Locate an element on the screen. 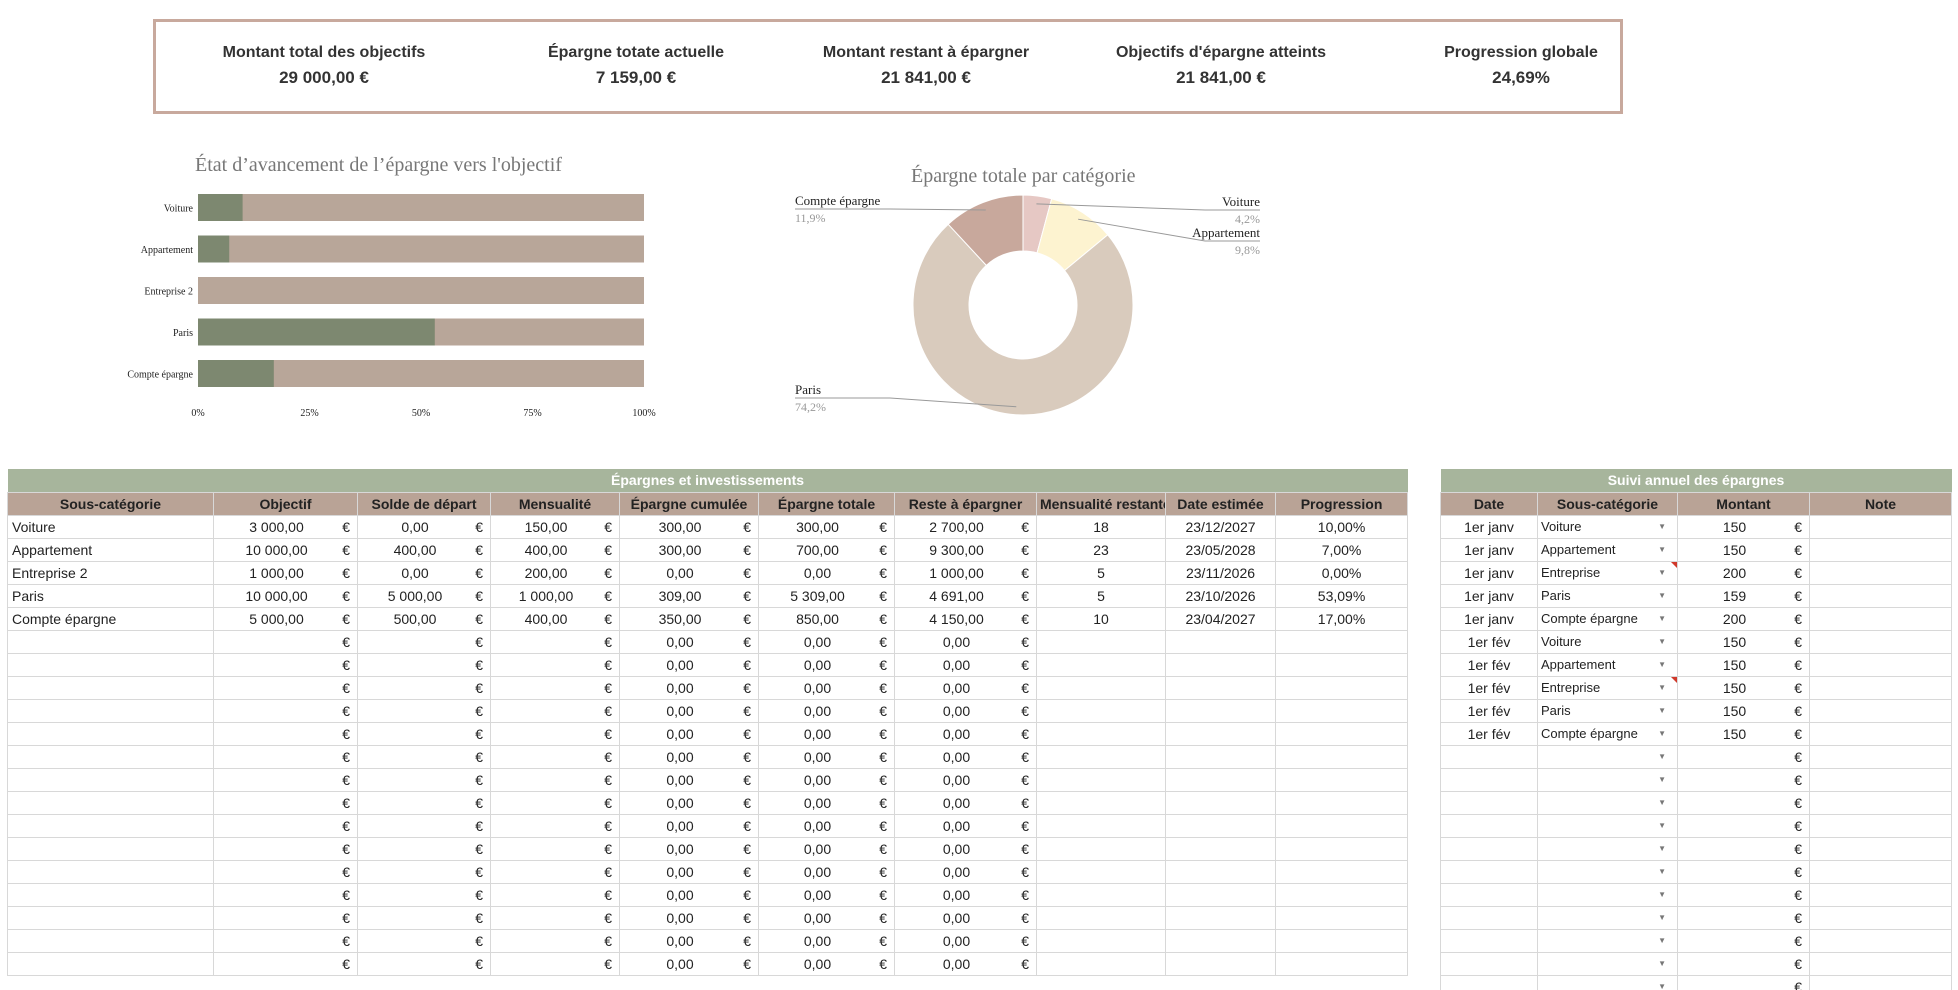 The height and width of the screenshot is (990, 1958). table-cell: 23/04/2027 is located at coordinates (1220, 618).